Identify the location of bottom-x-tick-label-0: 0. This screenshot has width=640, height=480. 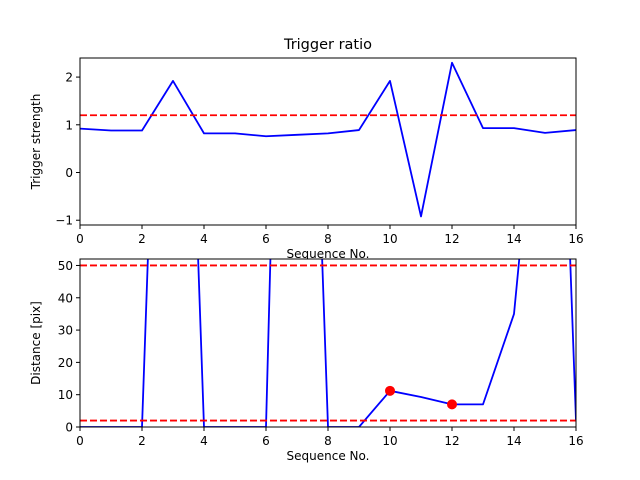
(80, 441).